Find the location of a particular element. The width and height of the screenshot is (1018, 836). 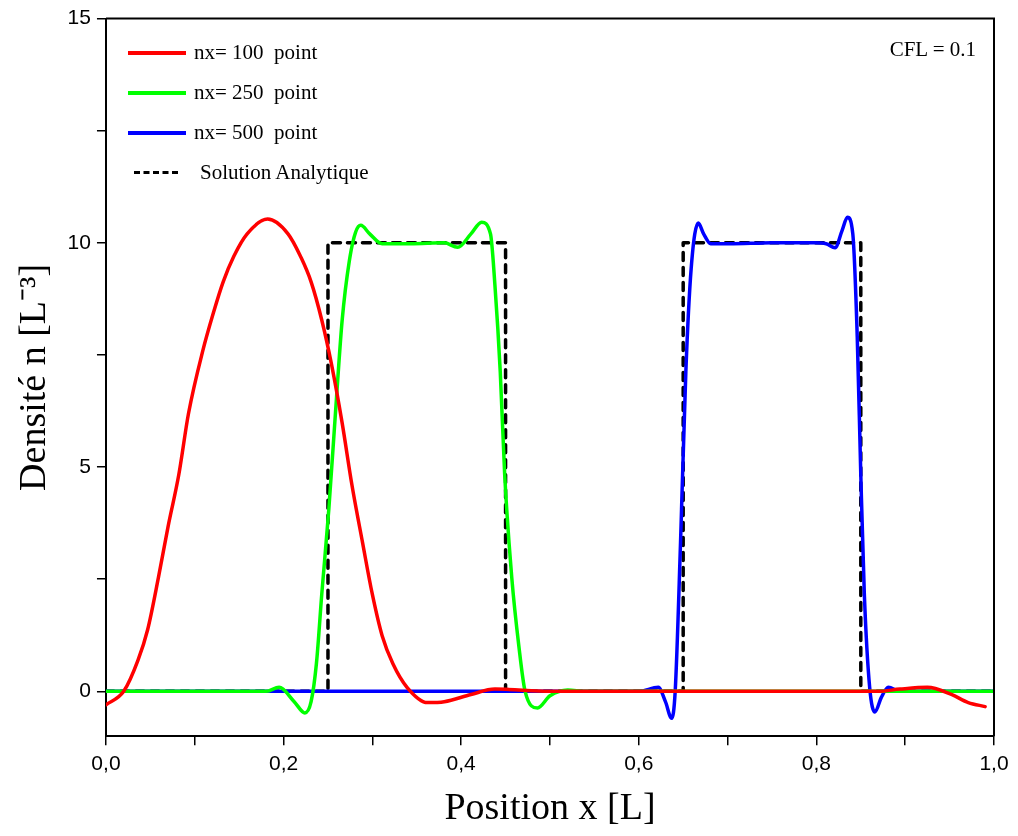

y-axis-title: Densité n [L⁻³] is located at coordinates (31, 377).